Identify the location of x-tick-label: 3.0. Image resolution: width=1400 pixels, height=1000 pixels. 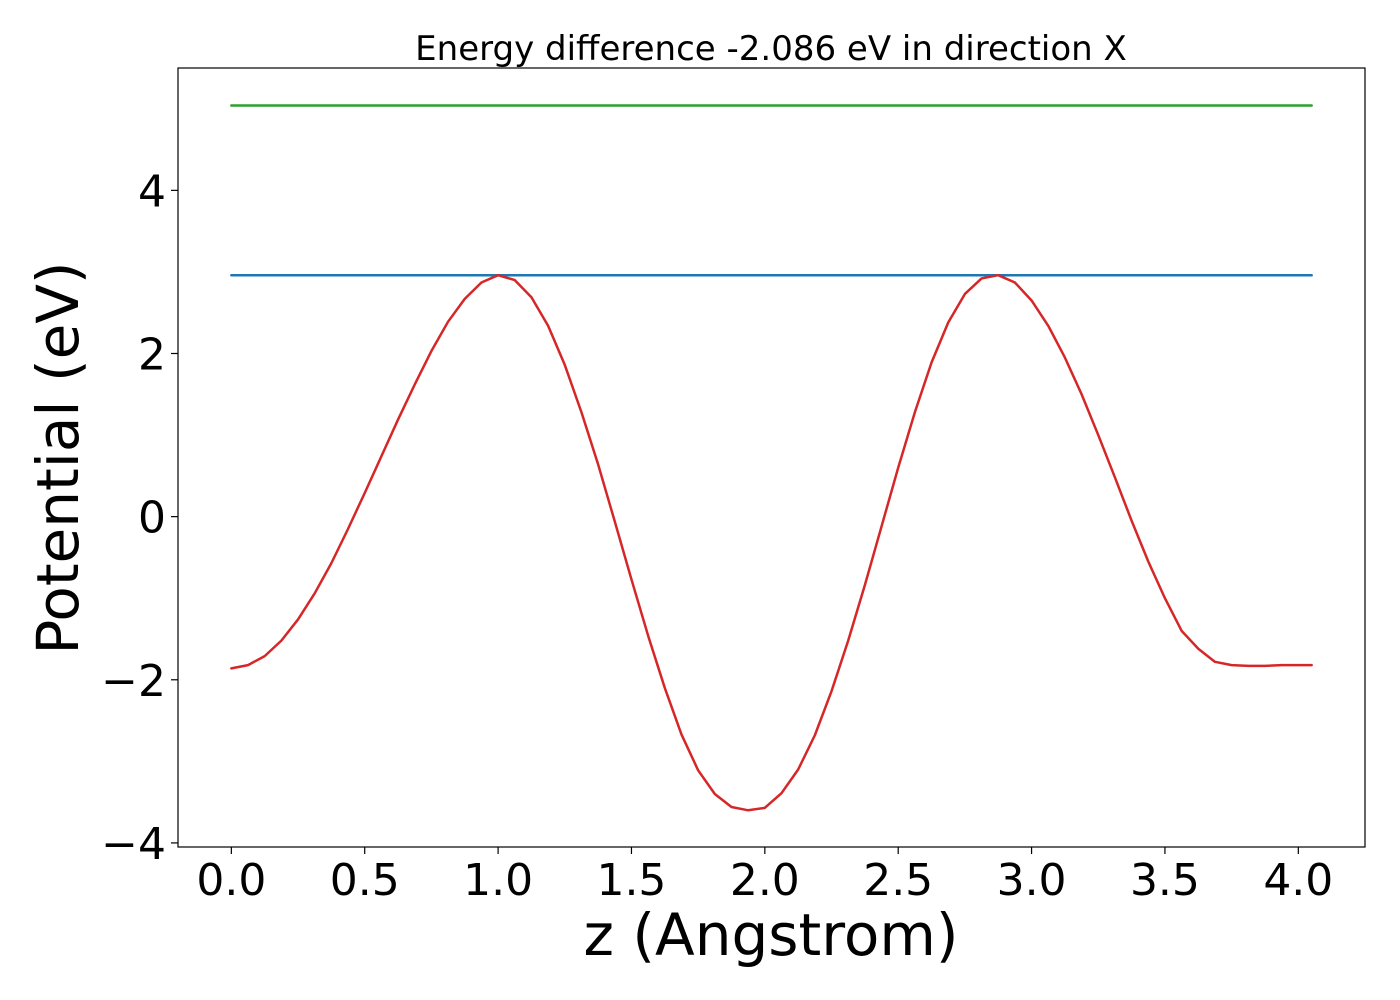
(1032, 880).